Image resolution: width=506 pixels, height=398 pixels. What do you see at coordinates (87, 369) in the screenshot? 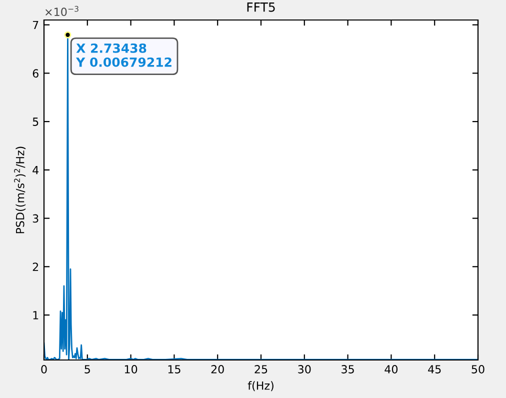
I see `x-tick-label: 5` at bounding box center [87, 369].